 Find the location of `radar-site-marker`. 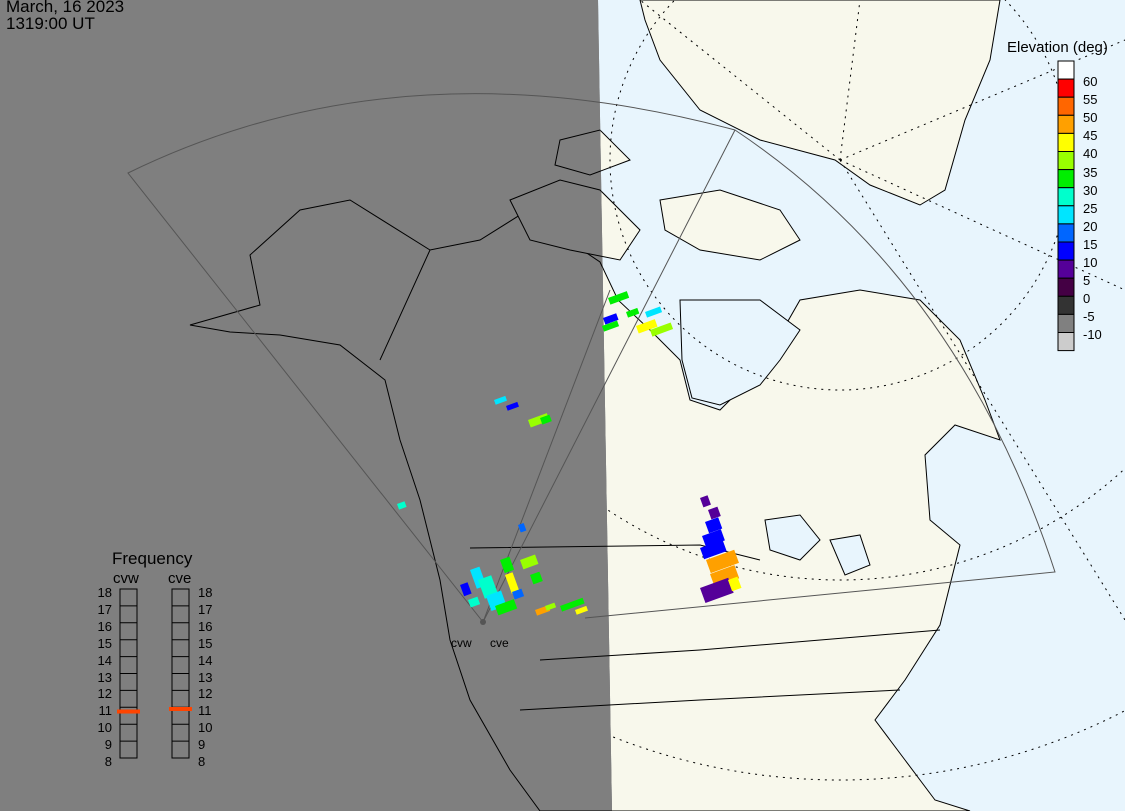

radar-site-marker is located at coordinates (483, 622).